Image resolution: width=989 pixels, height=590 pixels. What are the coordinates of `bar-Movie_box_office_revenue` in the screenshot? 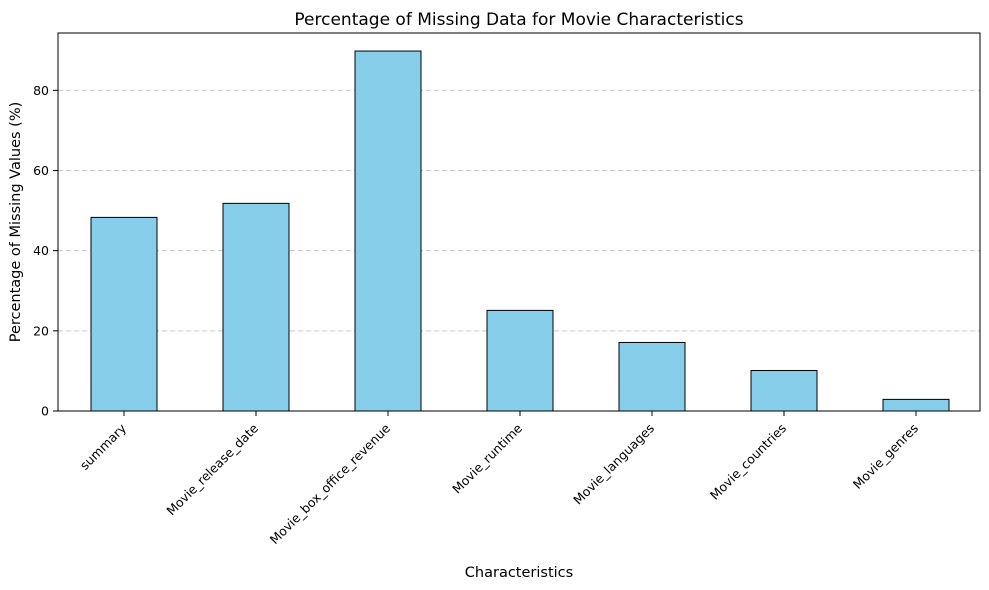 It's located at (388, 231).